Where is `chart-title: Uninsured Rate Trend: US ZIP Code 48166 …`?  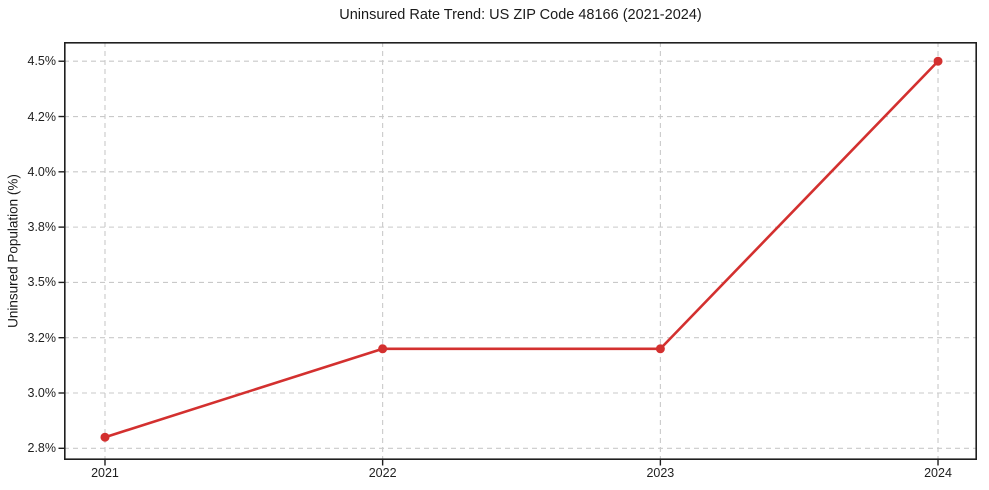
chart-title: Uninsured Rate Trend: US ZIP Code 48166 … is located at coordinates (520, 15).